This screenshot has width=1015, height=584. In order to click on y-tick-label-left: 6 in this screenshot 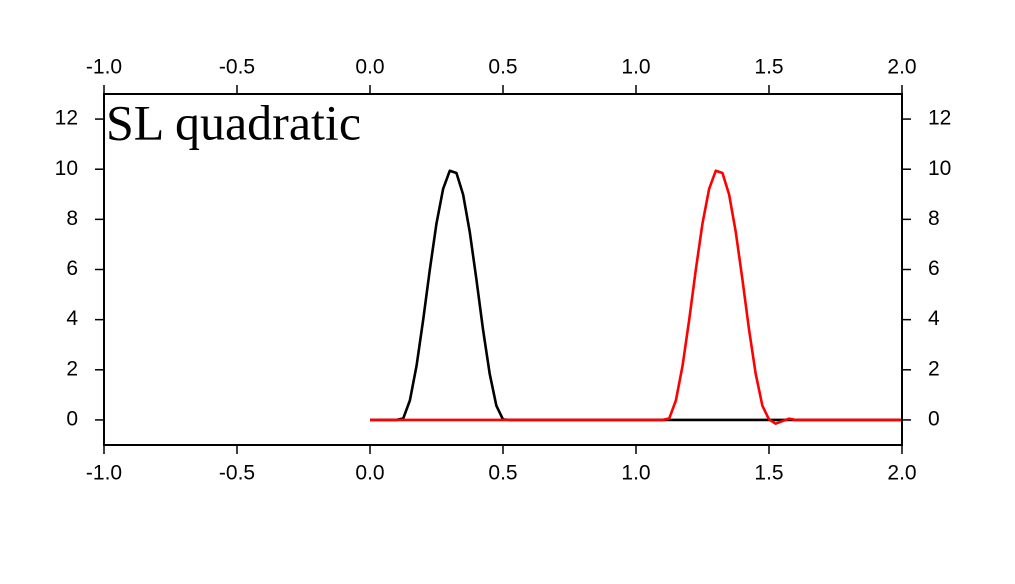, I will do `click(72, 268)`.